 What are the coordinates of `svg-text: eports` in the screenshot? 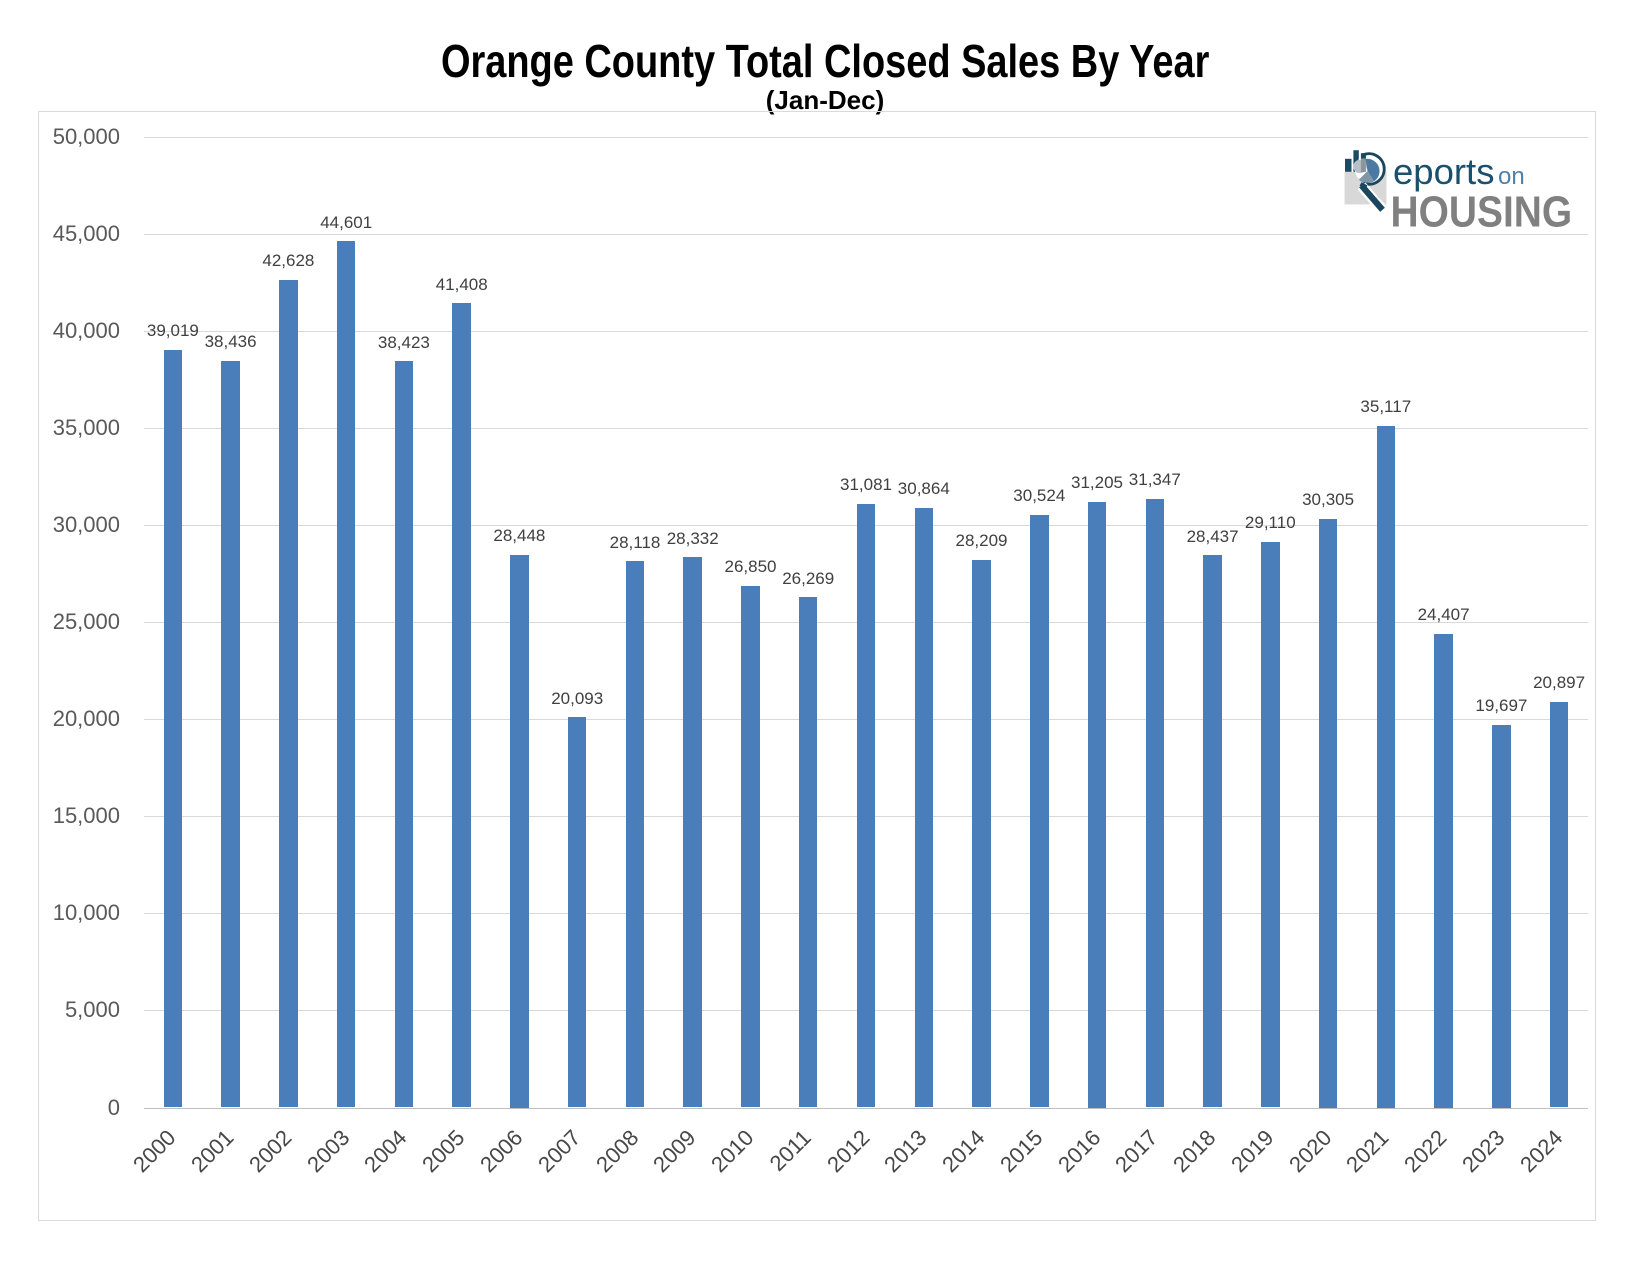 It's located at (1443, 171).